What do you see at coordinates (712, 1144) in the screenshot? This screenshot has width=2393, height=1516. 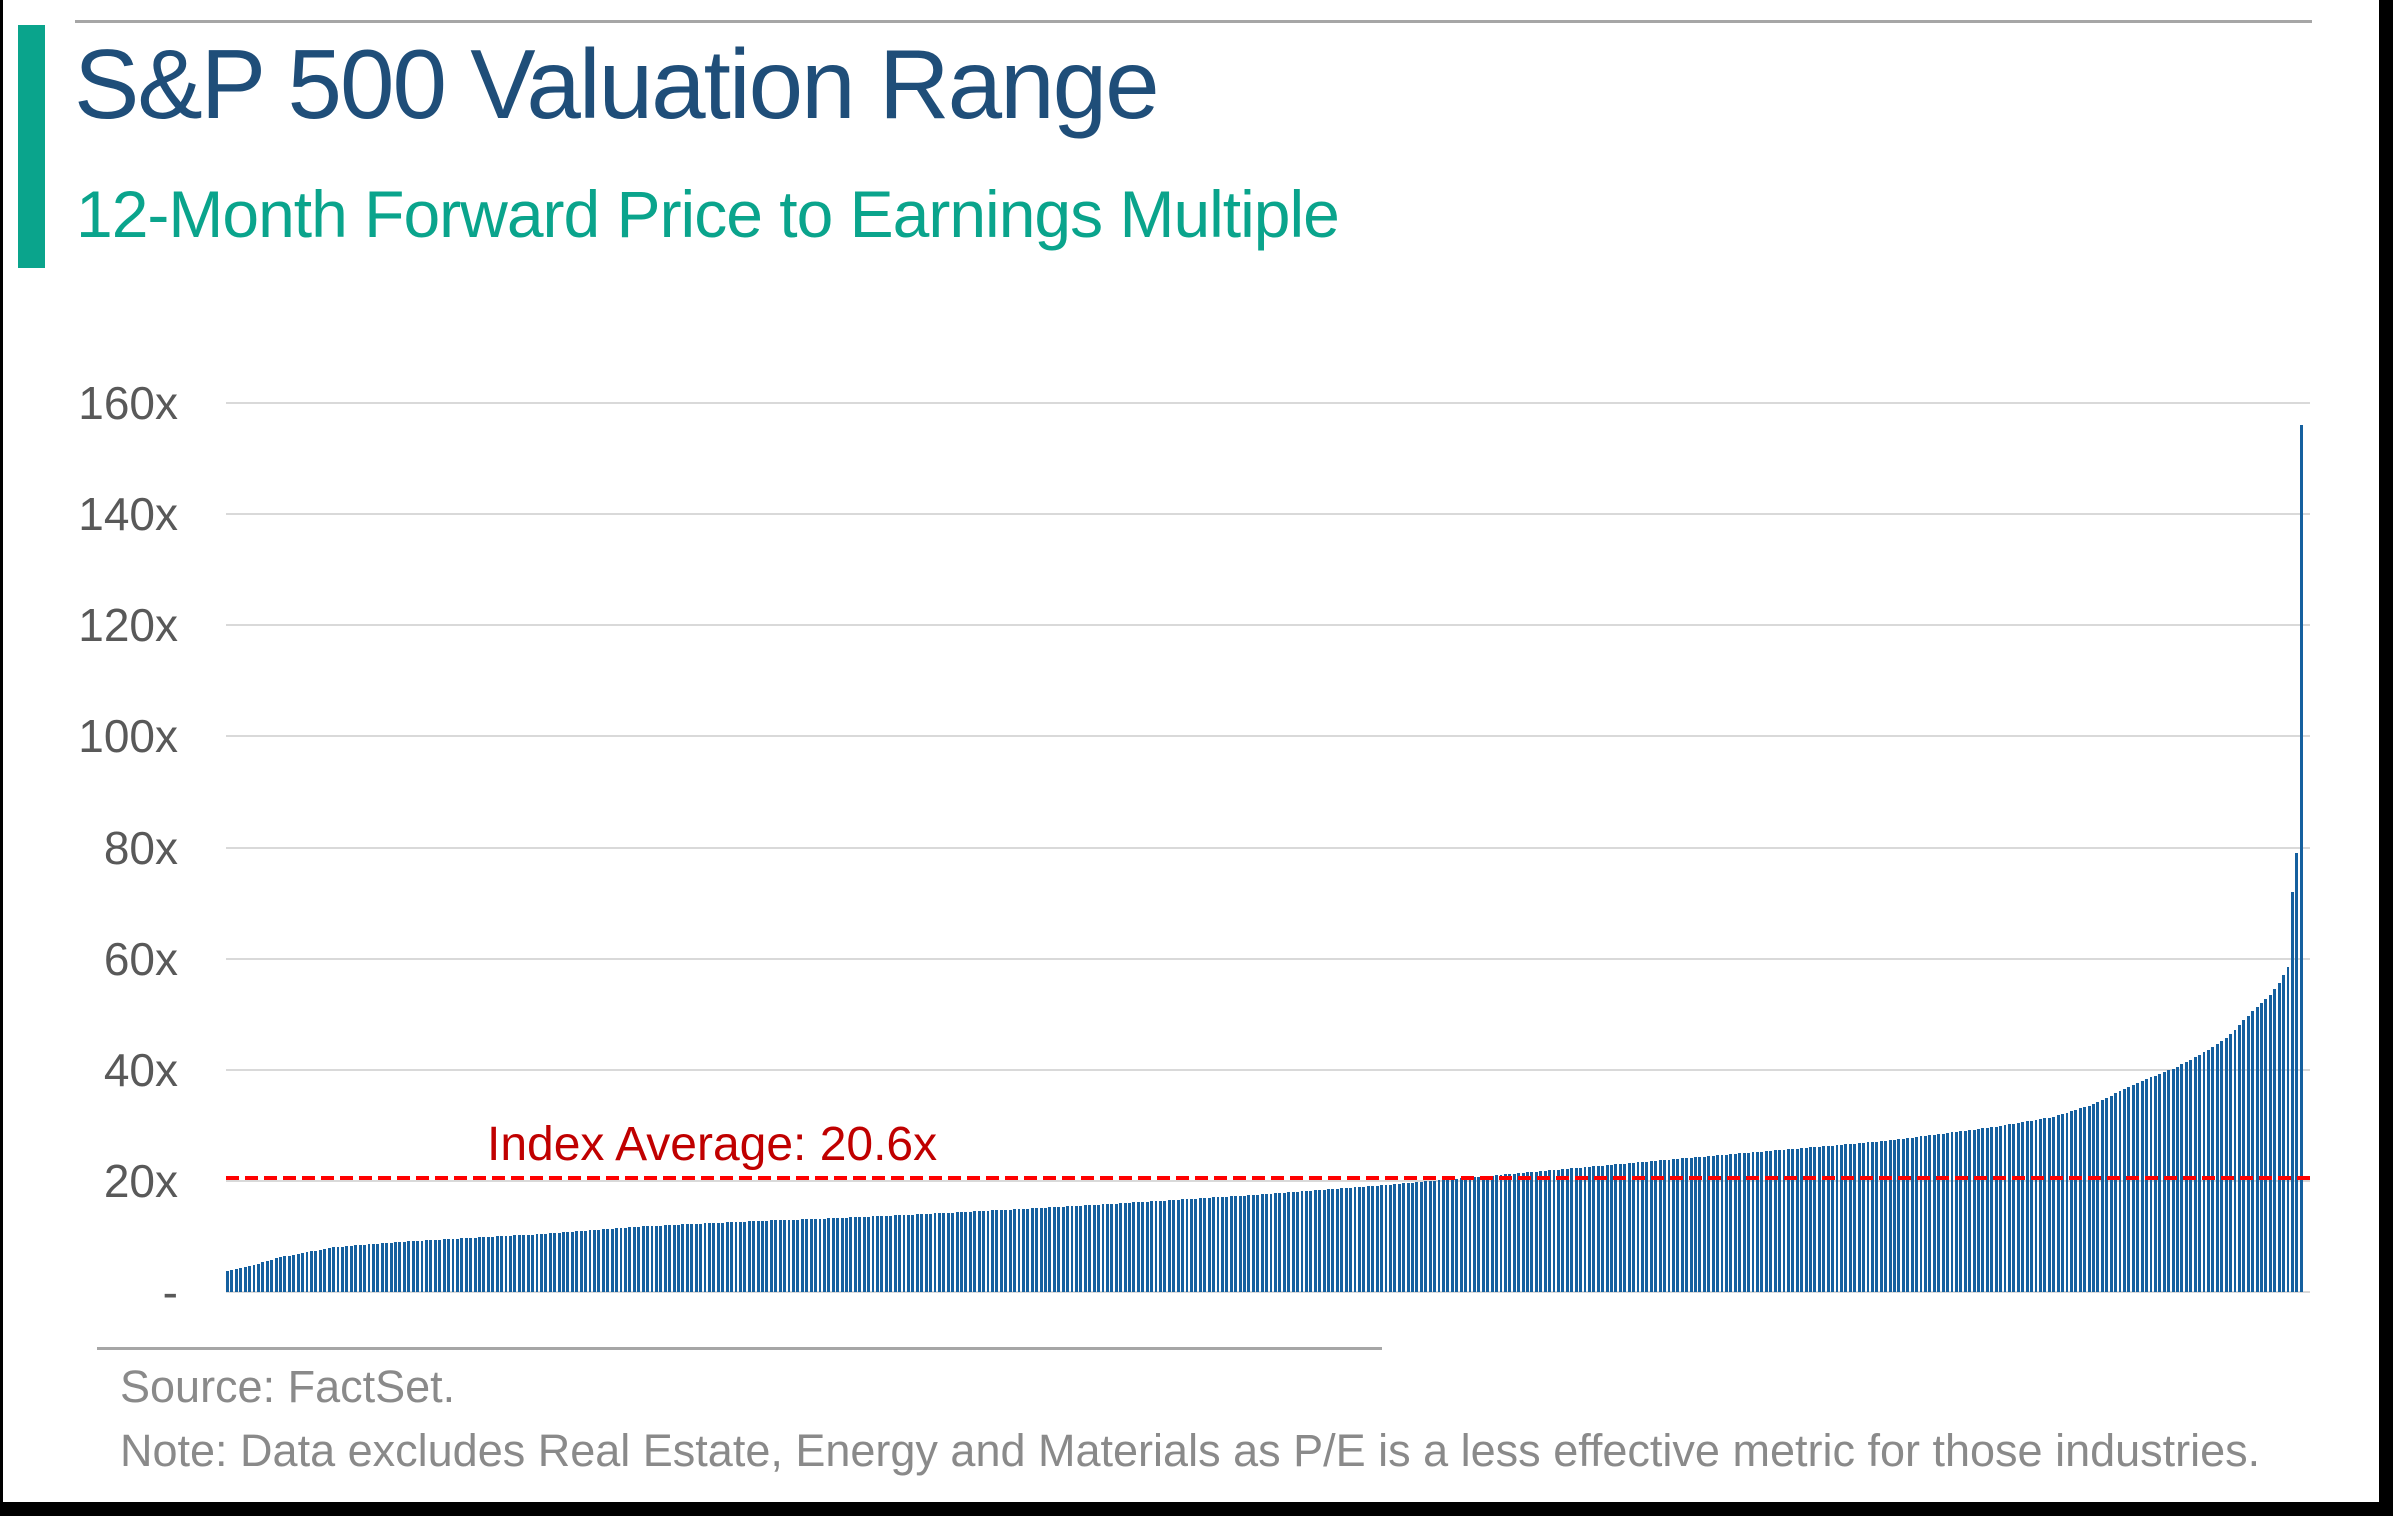 I see `index-average-label: Index Average: 20.6x` at bounding box center [712, 1144].